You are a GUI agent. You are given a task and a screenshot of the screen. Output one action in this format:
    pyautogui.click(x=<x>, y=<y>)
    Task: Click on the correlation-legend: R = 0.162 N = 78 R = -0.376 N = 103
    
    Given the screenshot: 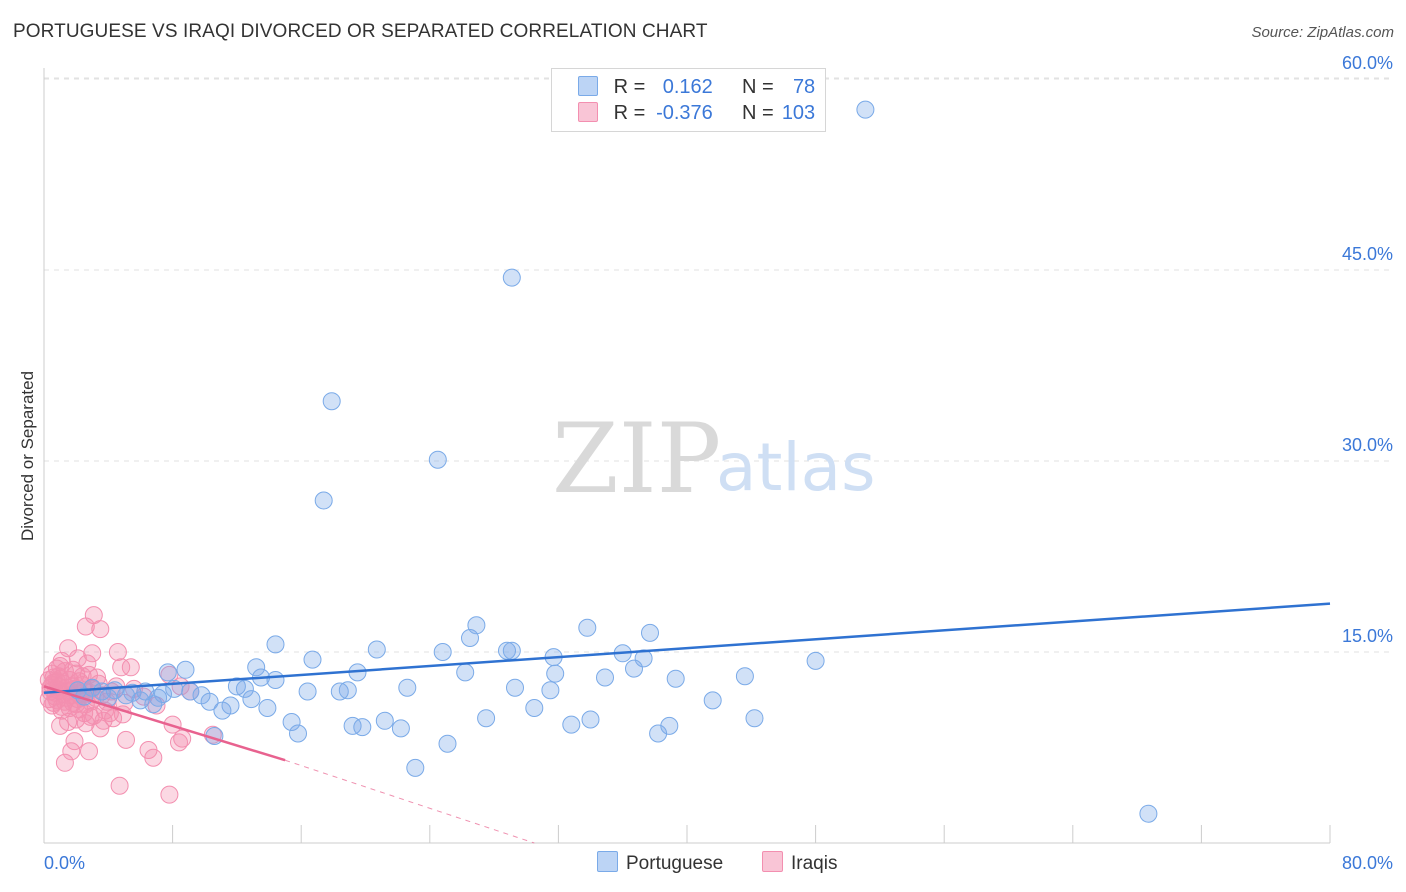 What is the action you would take?
    pyautogui.click(x=688, y=100)
    